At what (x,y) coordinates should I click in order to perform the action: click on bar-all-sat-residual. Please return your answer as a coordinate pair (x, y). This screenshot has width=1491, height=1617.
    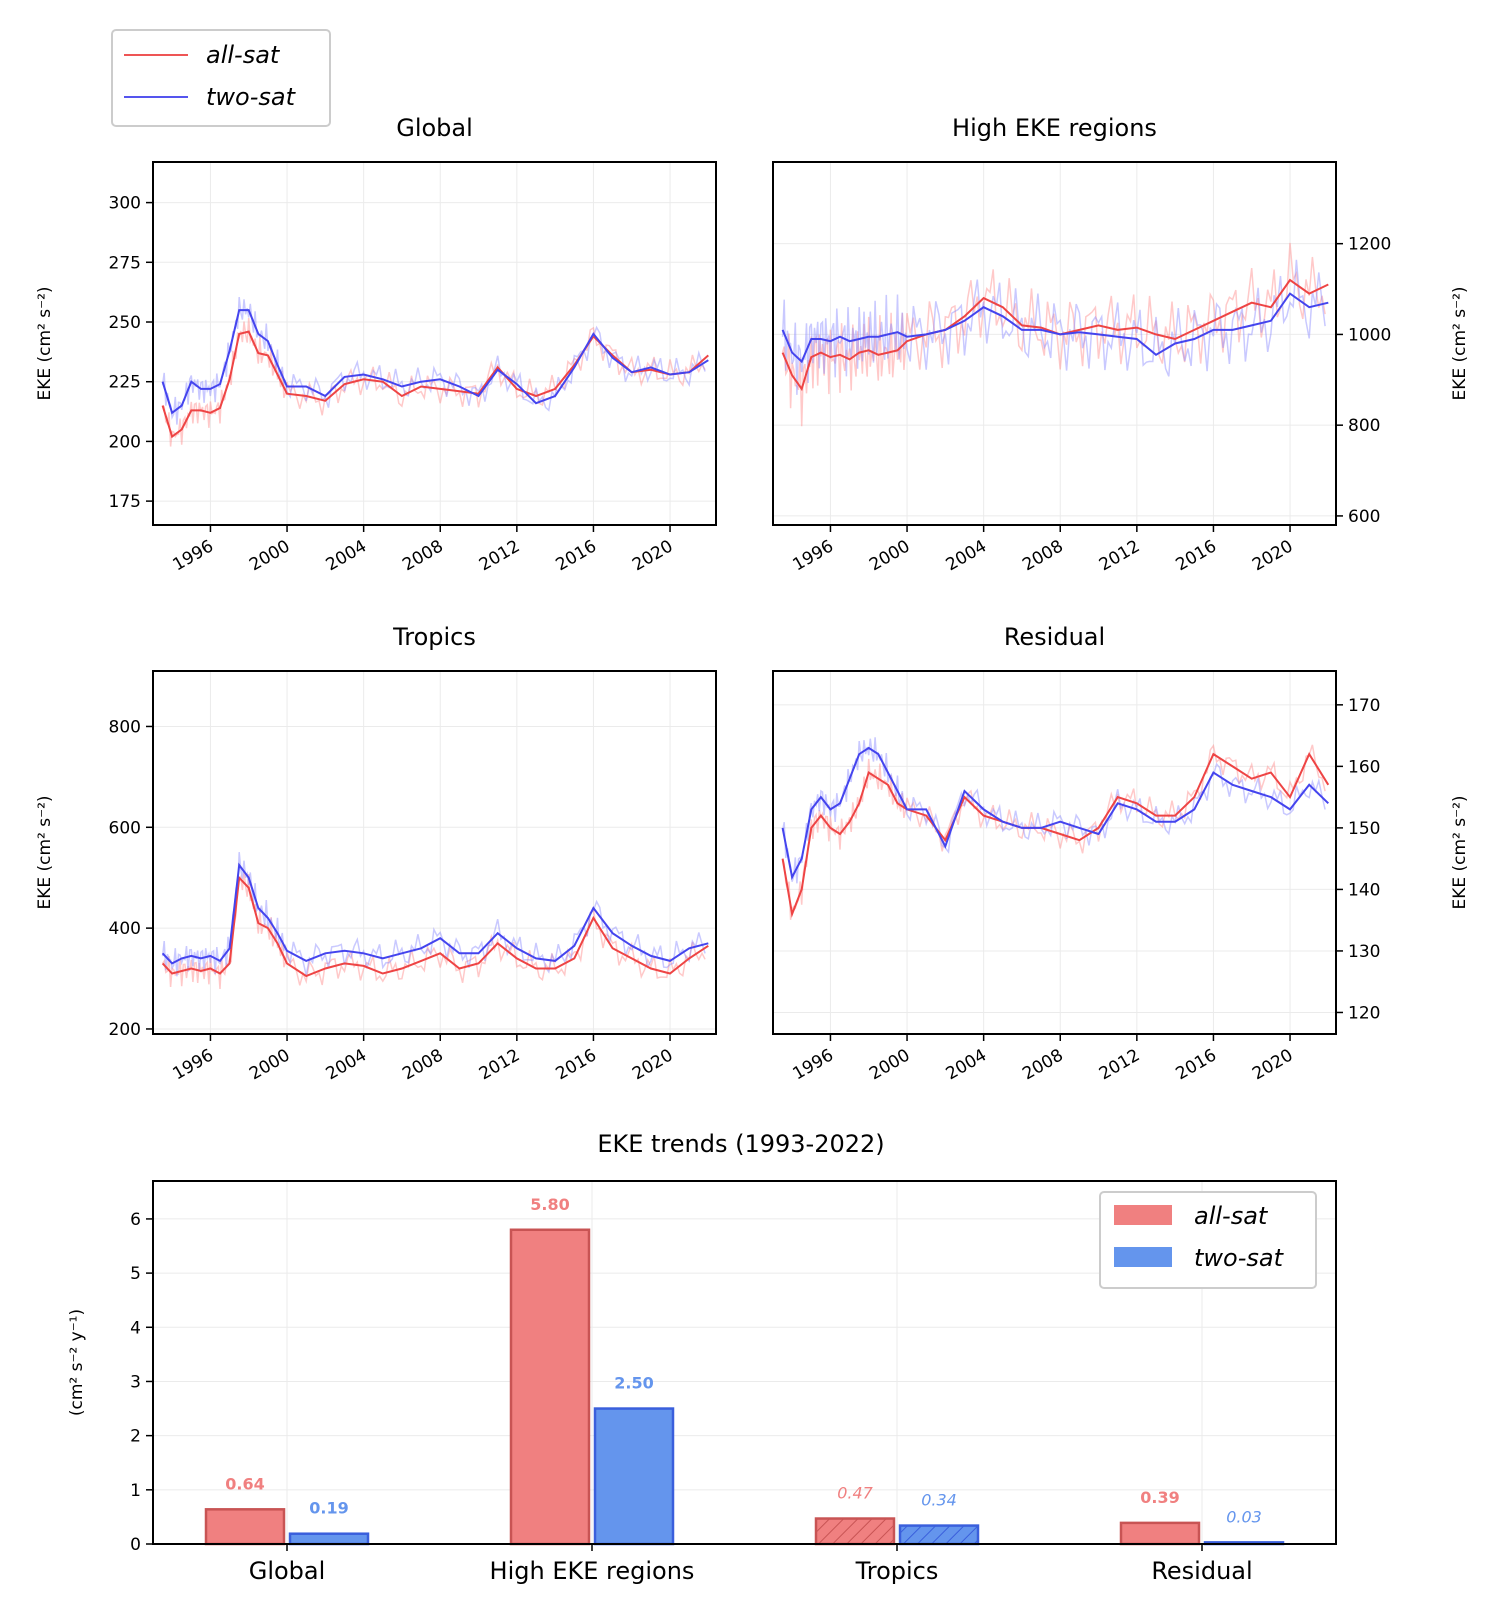
    Looking at the image, I should click on (1160, 1533).